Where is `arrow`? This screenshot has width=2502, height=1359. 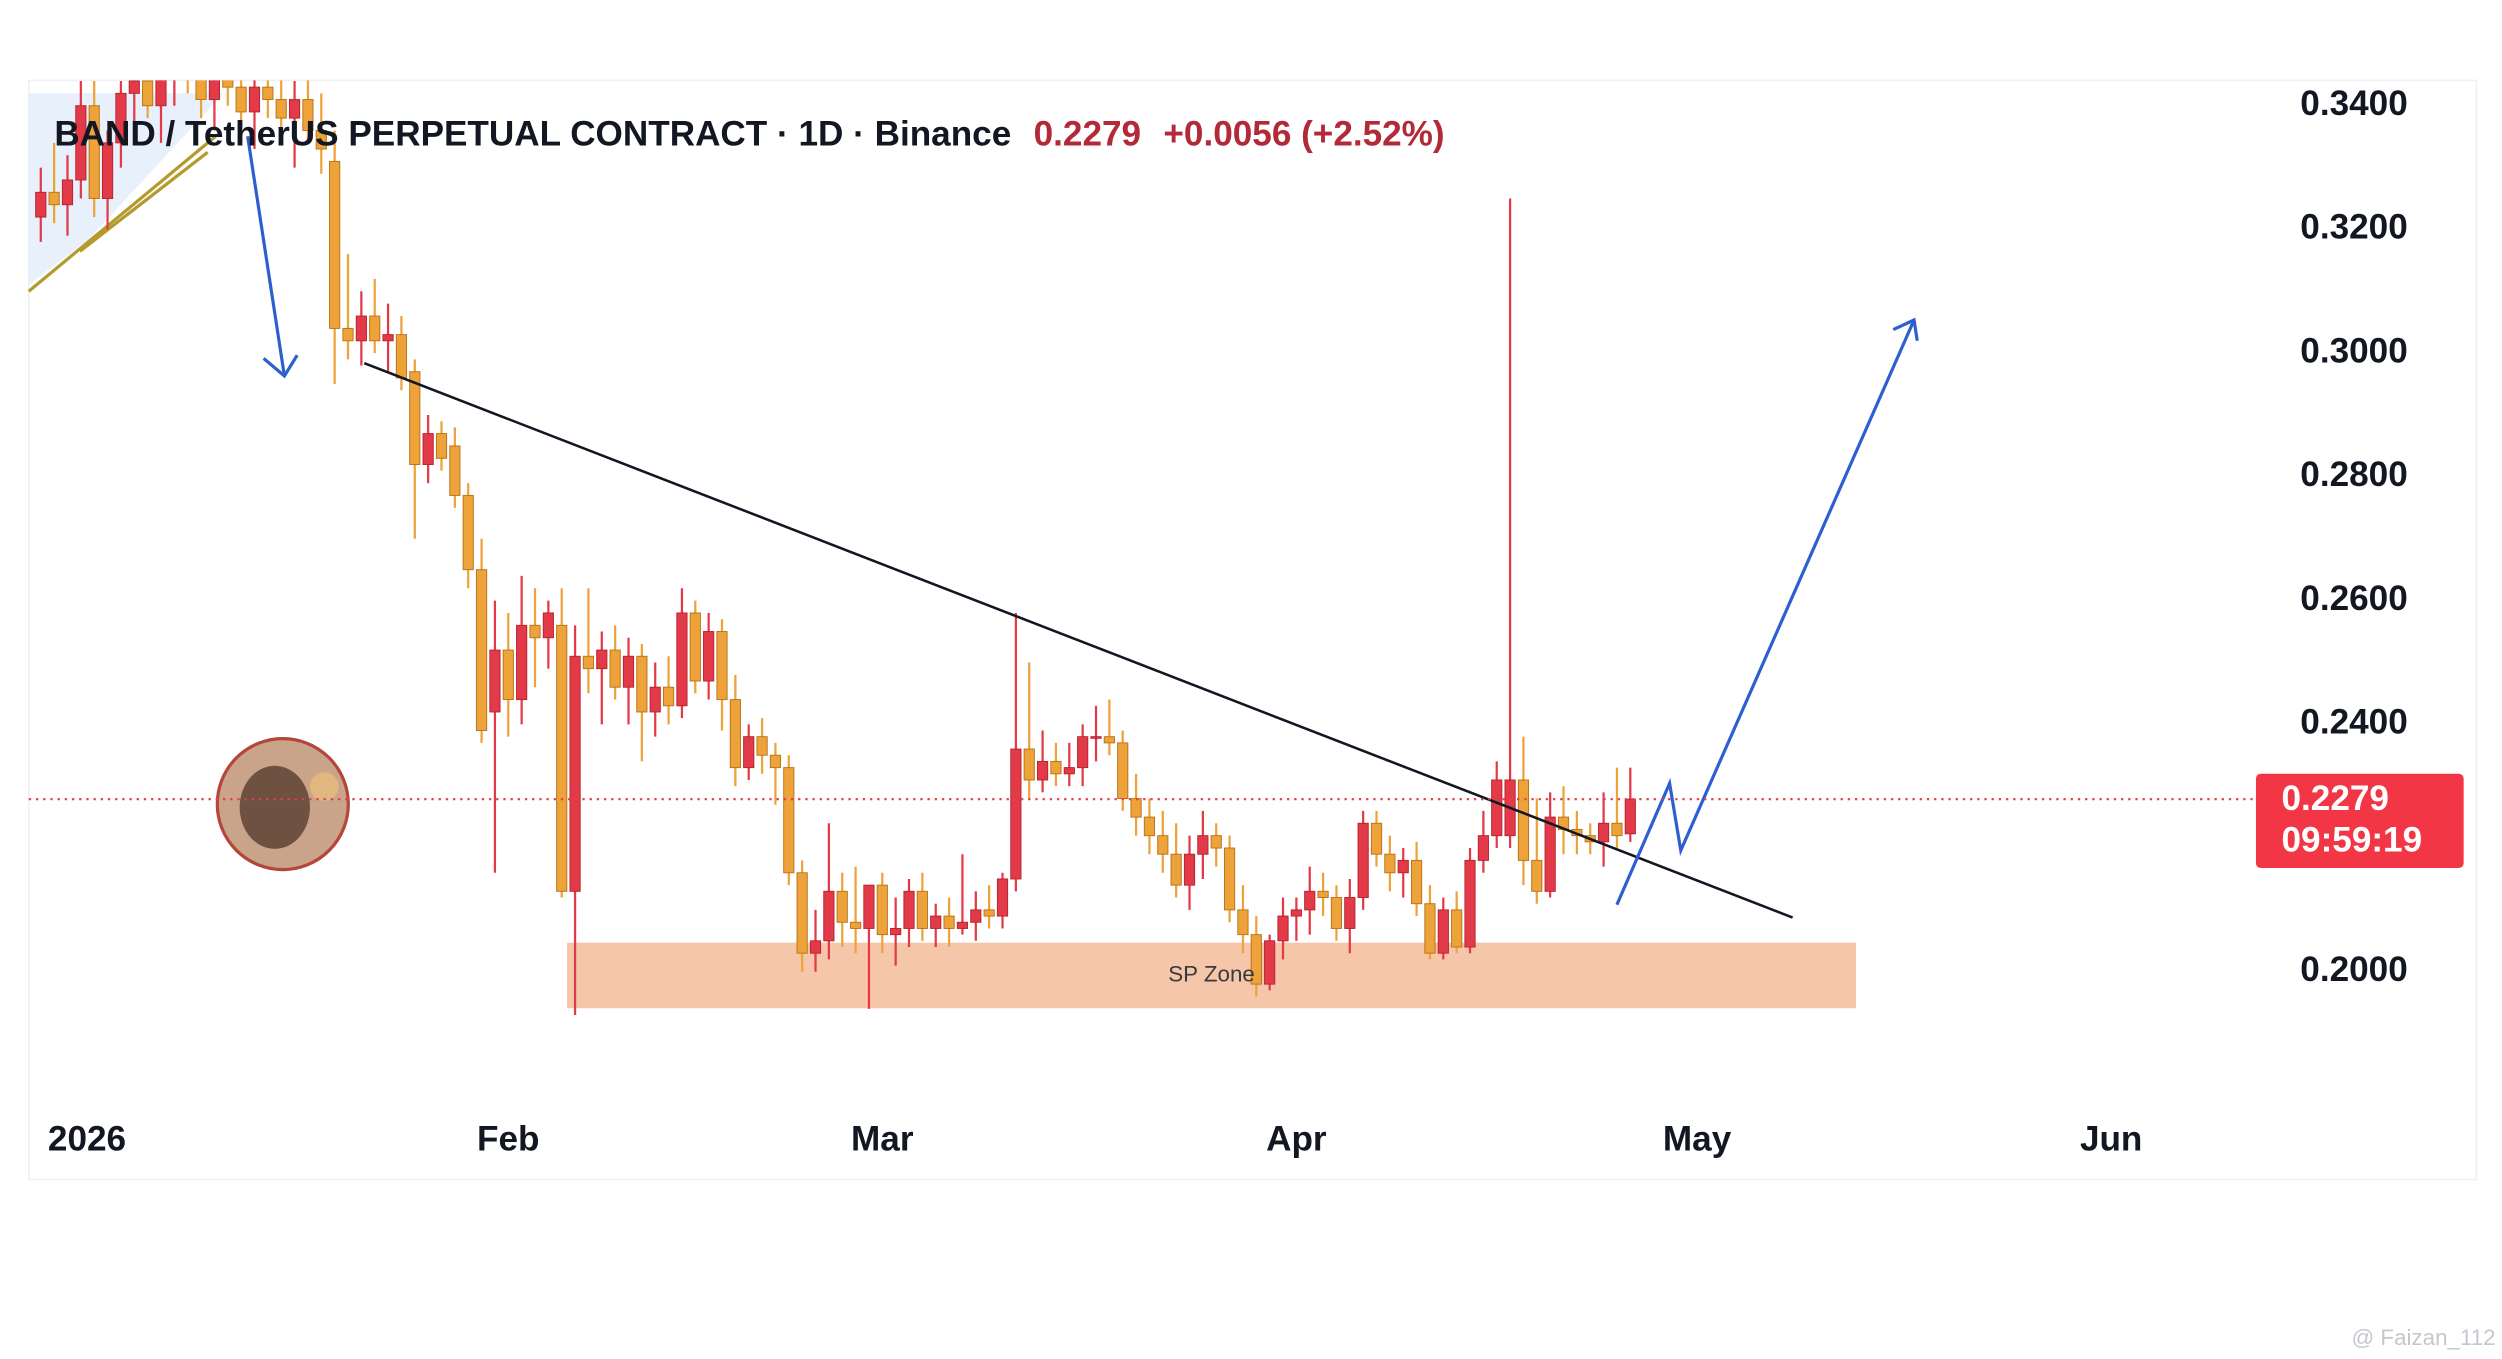 arrow is located at coordinates (266, 256).